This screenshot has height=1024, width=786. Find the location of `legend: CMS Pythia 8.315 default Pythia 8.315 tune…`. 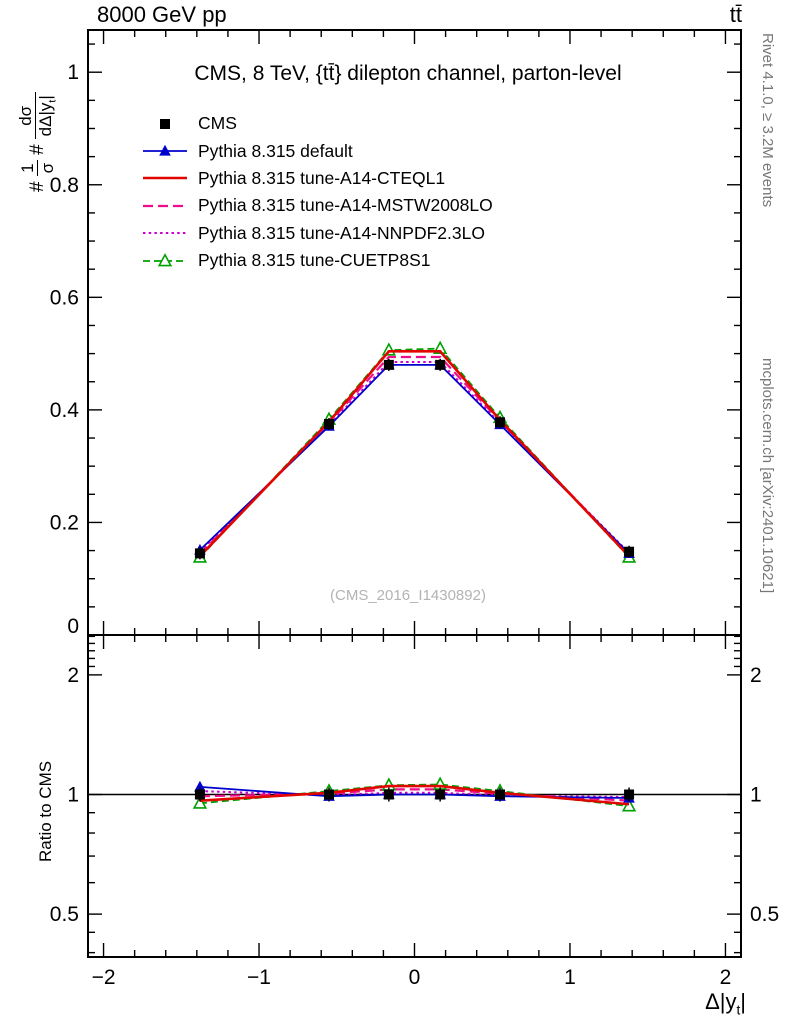

legend: CMS Pythia 8.315 default Pythia 8.315 tune… is located at coordinates (317, 192).